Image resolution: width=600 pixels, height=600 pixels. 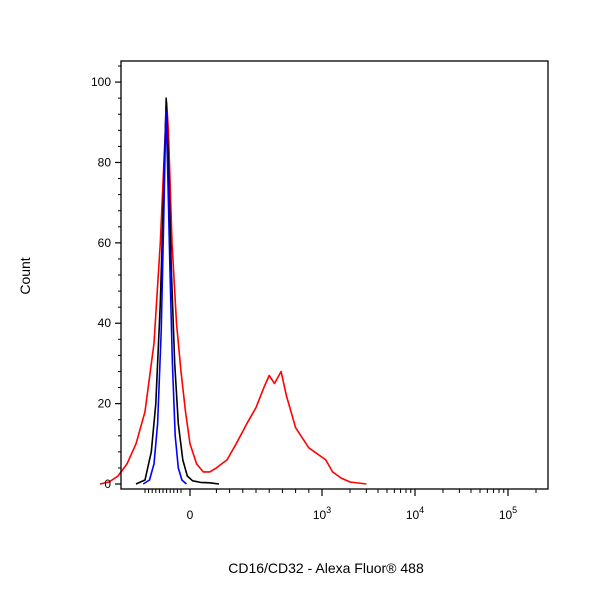 What do you see at coordinates (105, 243) in the screenshot?
I see `y-tick-label: 60` at bounding box center [105, 243].